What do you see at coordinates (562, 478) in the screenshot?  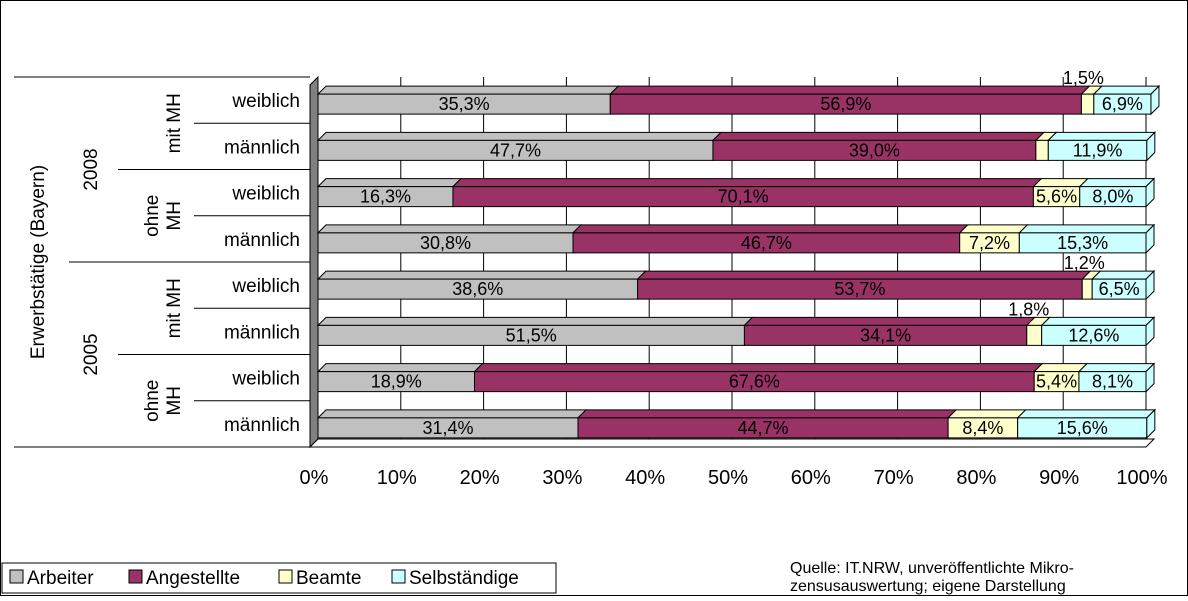 I see `x-tick-label: 30%` at bounding box center [562, 478].